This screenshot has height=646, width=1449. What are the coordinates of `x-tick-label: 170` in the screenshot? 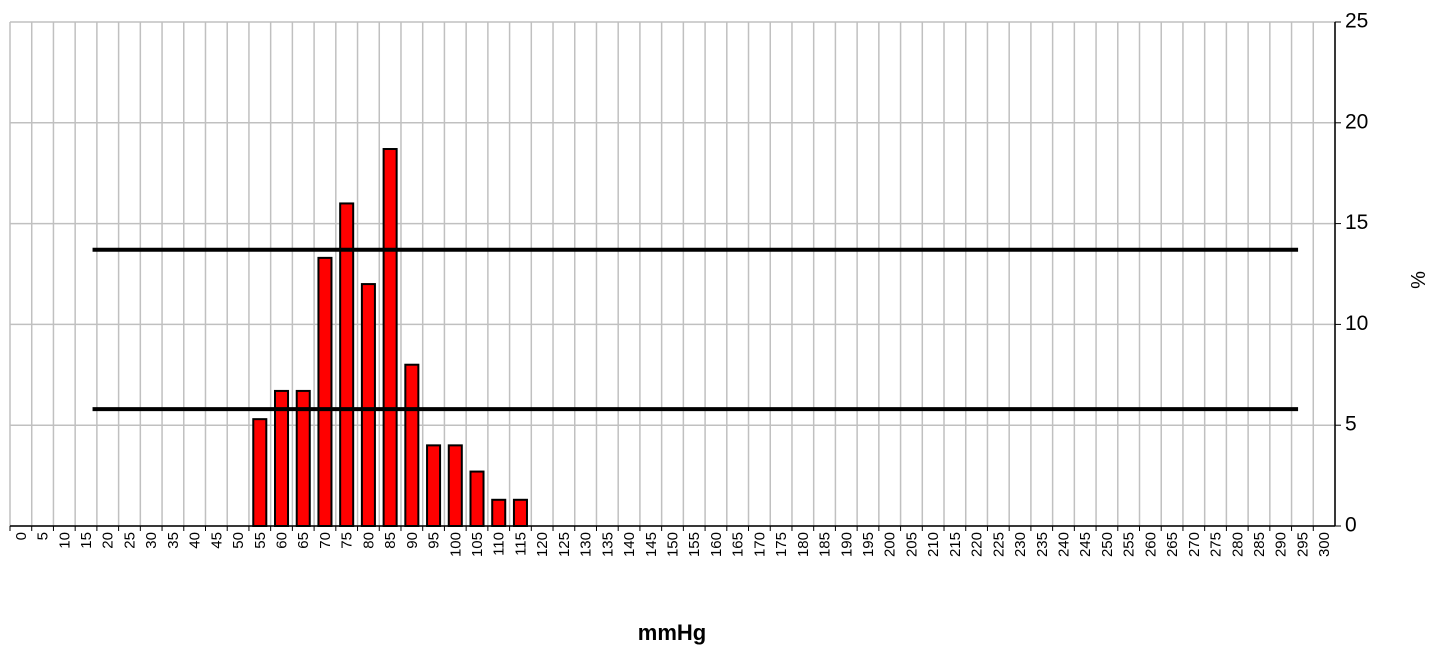 It's located at (759, 544).